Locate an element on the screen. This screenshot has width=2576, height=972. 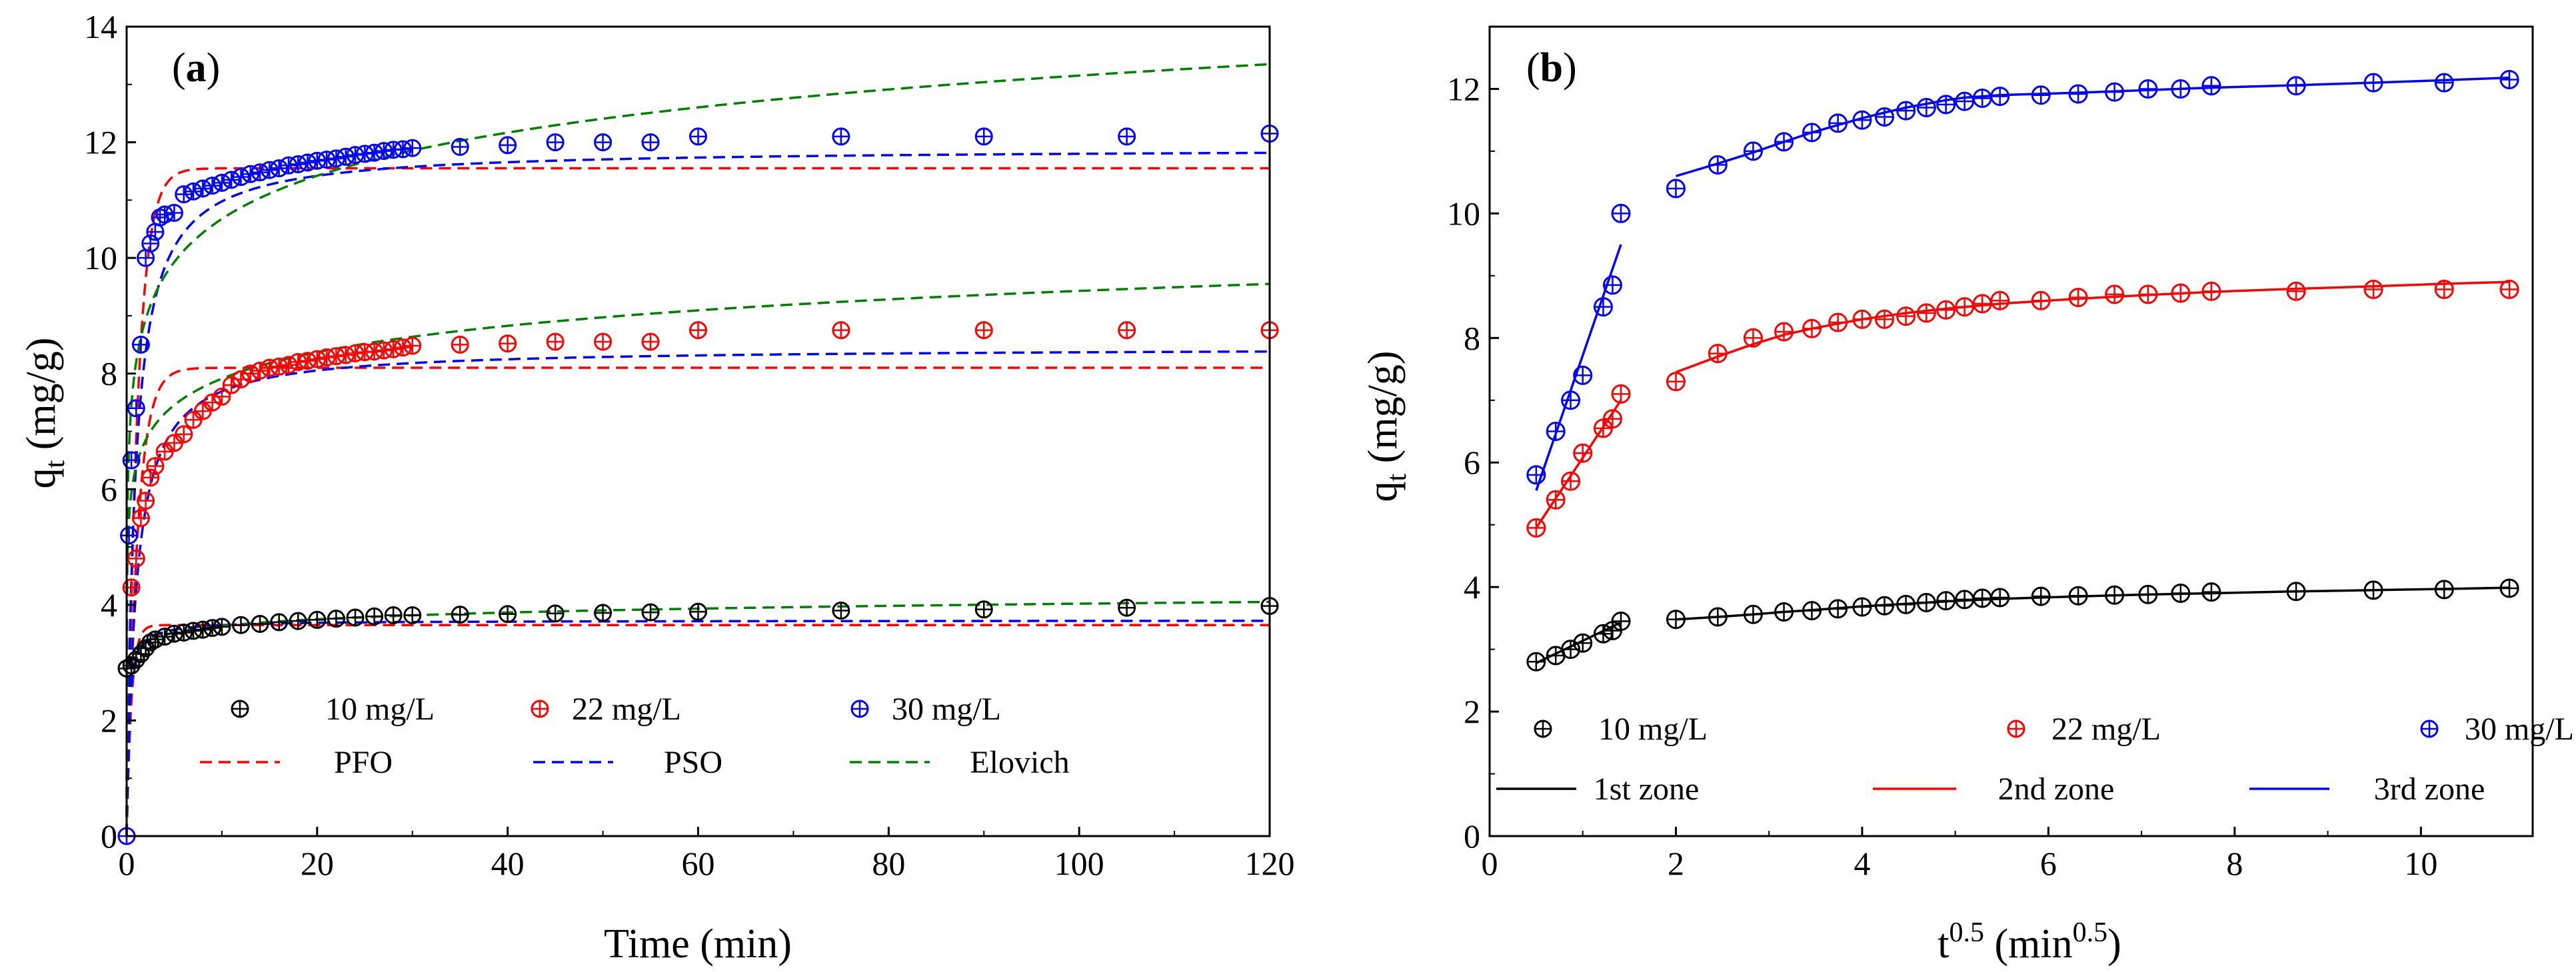
a-legend-label: PFO is located at coordinates (364, 763).